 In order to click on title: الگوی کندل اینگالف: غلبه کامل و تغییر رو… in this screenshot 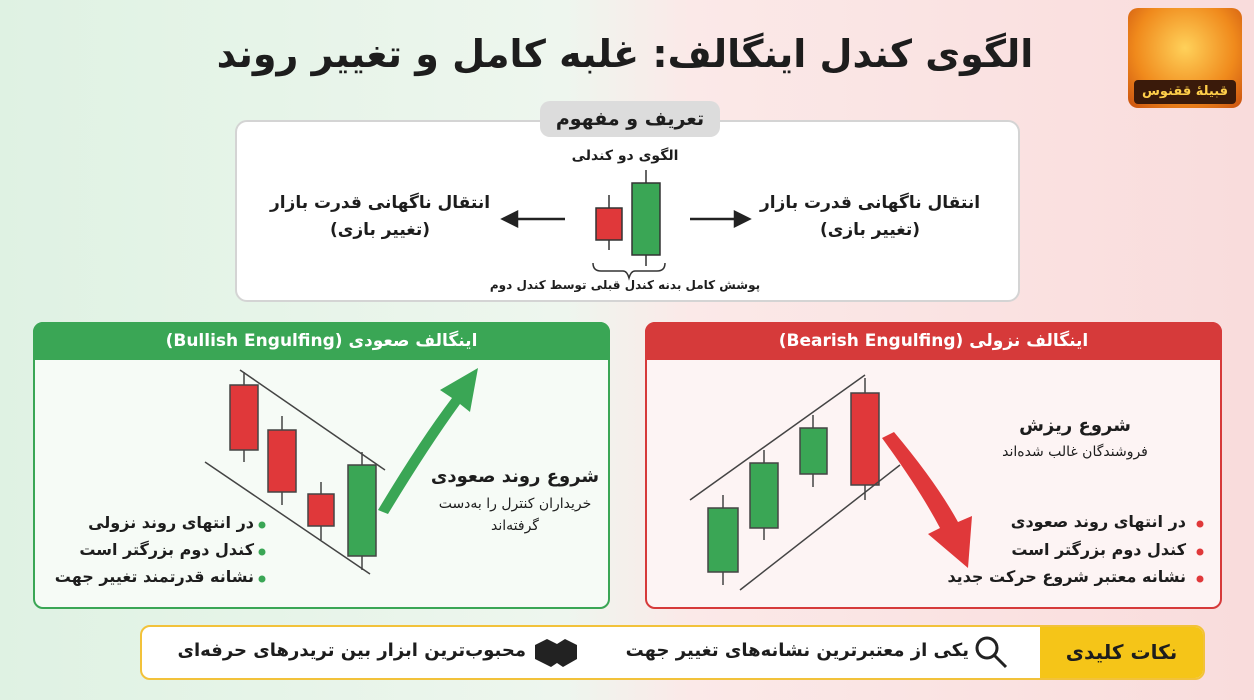, I will do `click(625, 54)`.